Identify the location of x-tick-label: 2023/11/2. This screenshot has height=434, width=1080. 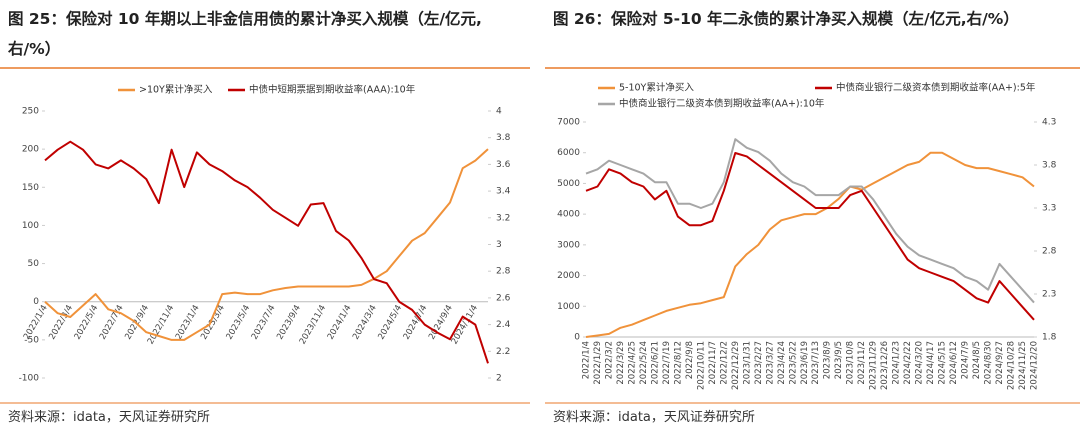
(862, 363).